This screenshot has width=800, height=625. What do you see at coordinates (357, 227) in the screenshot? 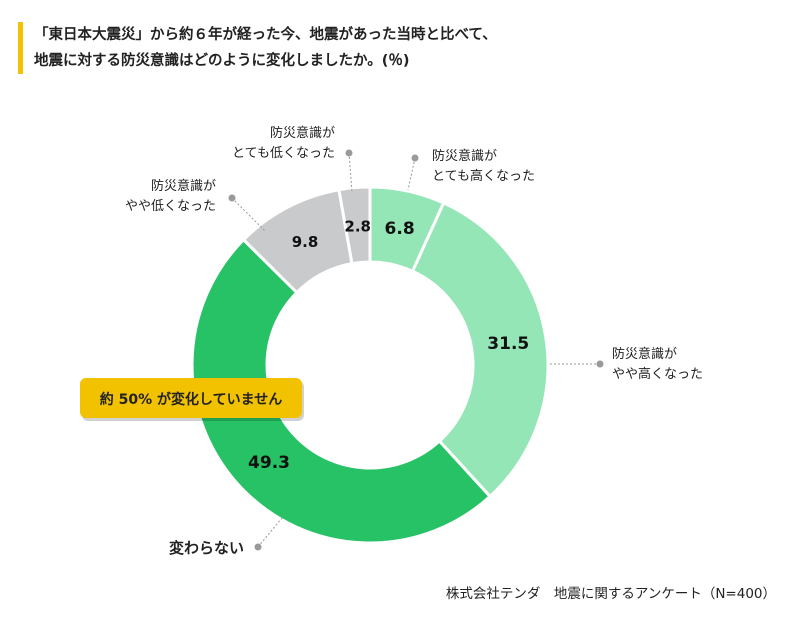
I see `slice-value-label-4: 2.8` at bounding box center [357, 227].